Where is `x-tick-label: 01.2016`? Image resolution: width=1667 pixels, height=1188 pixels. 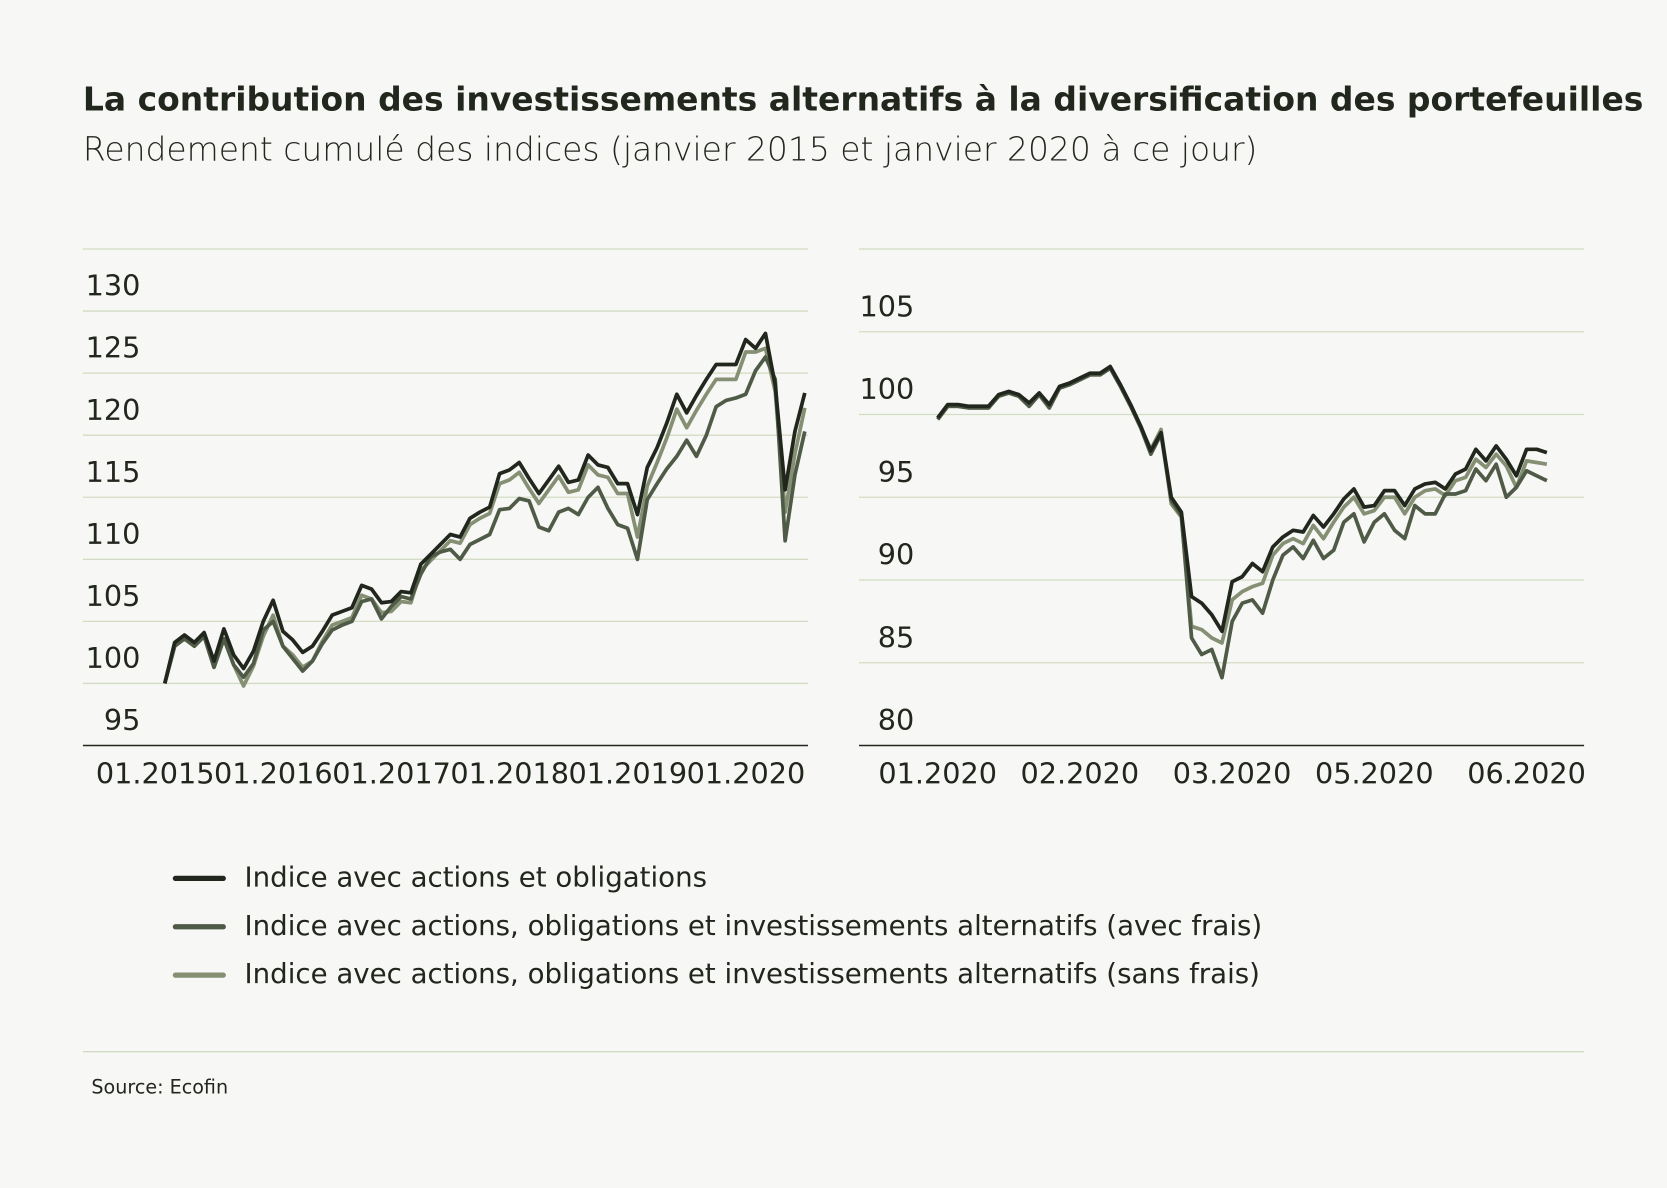 x-tick-label: 01.2016 is located at coordinates (273, 773).